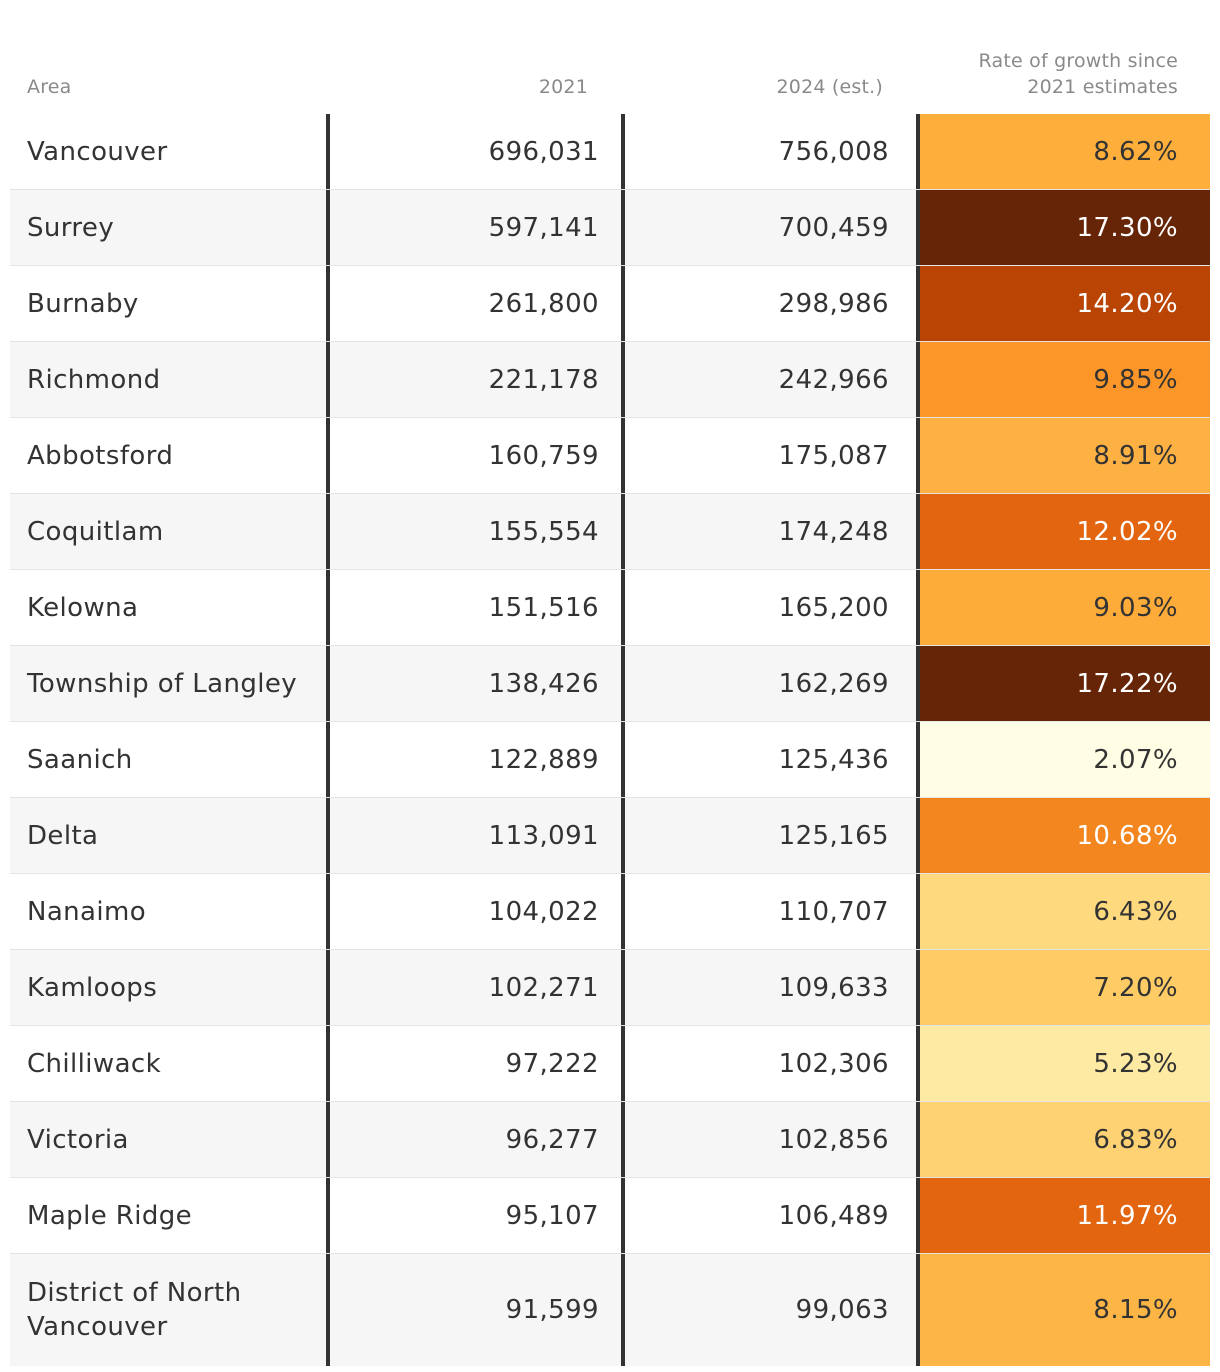 The height and width of the screenshot is (1372, 1220). What do you see at coordinates (768, 455) in the screenshot?
I see `population-2024-cell: 175,087` at bounding box center [768, 455].